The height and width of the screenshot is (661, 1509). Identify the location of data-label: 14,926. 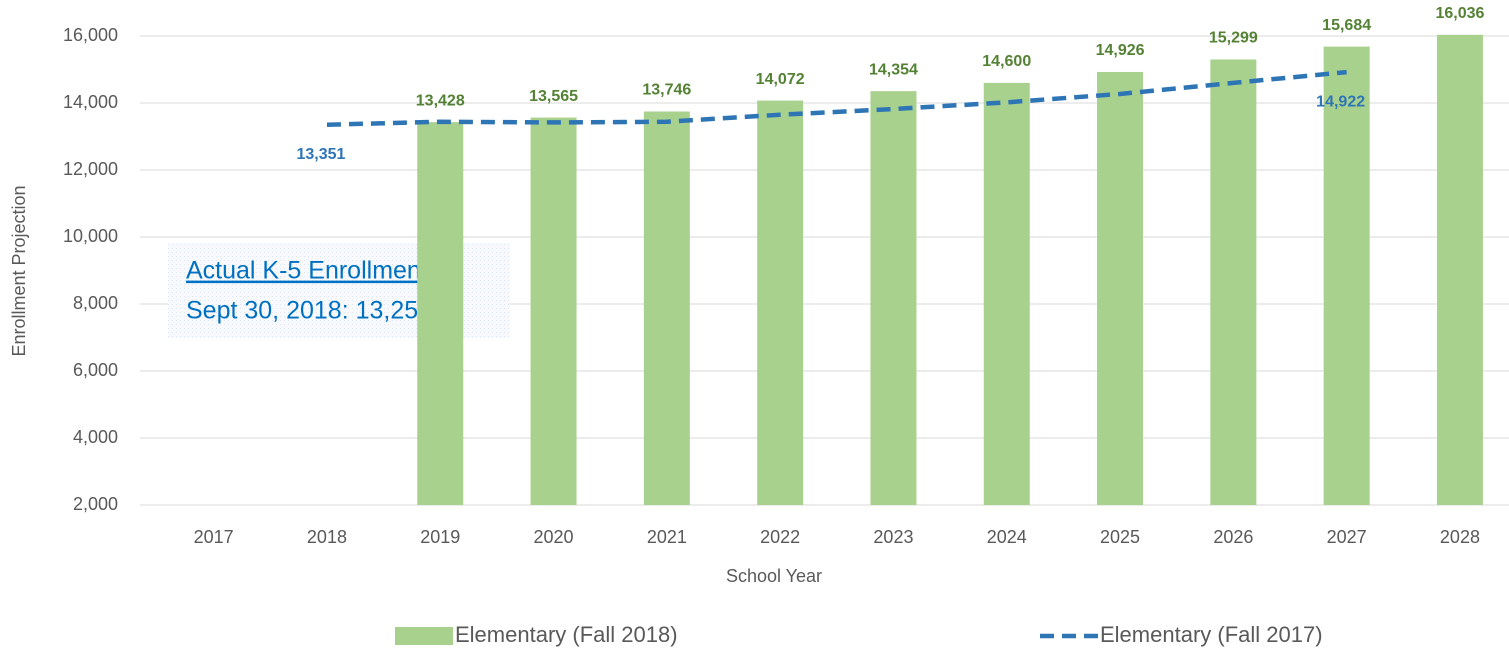
(1120, 50).